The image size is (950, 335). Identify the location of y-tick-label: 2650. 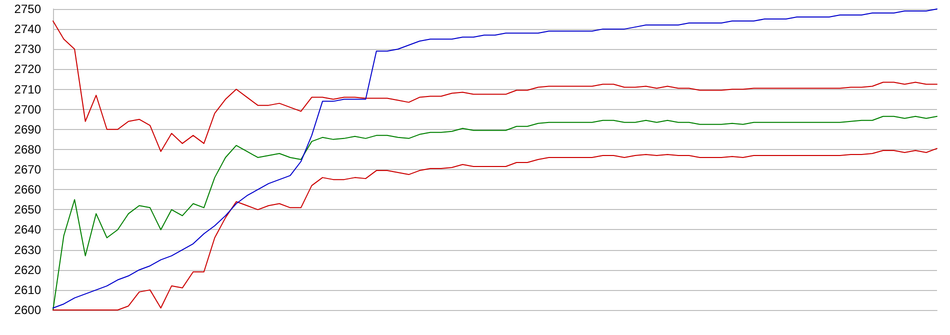
(28, 209).